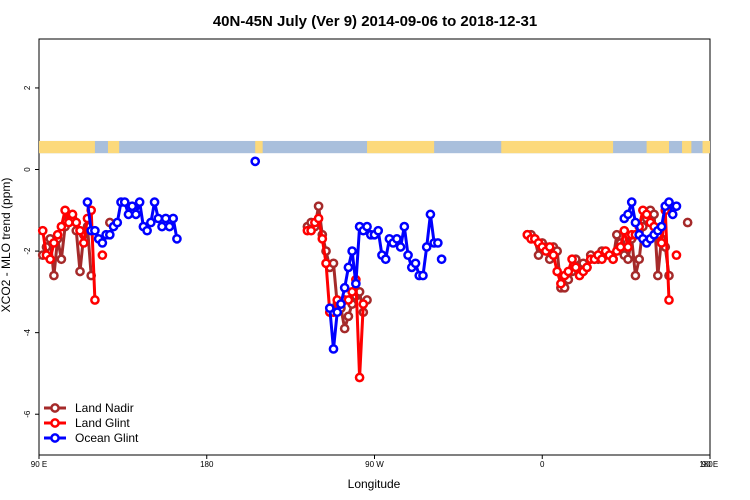  I want to click on y-tick-label: -2, so click(27, 251).